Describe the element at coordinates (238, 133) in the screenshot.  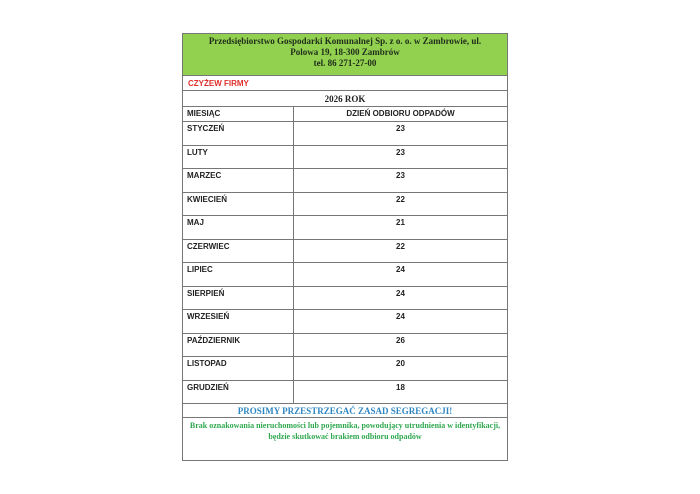
I see `month-cell: STYCZEŃ` at that location.